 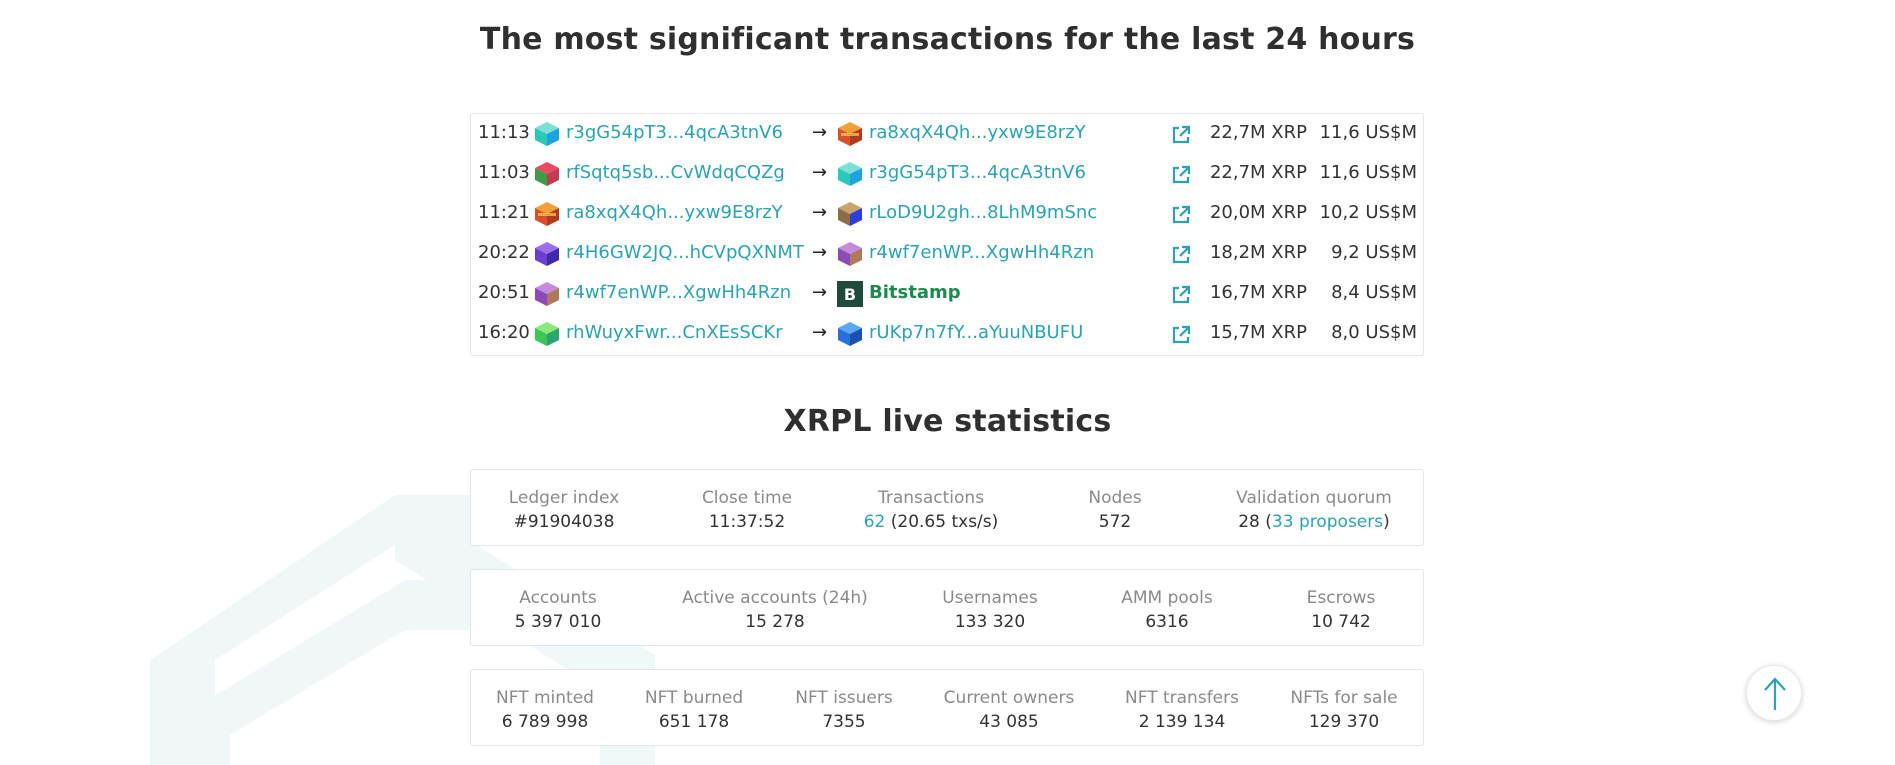 What do you see at coordinates (874, 522) in the screenshot?
I see `transactions-count-link: 62` at bounding box center [874, 522].